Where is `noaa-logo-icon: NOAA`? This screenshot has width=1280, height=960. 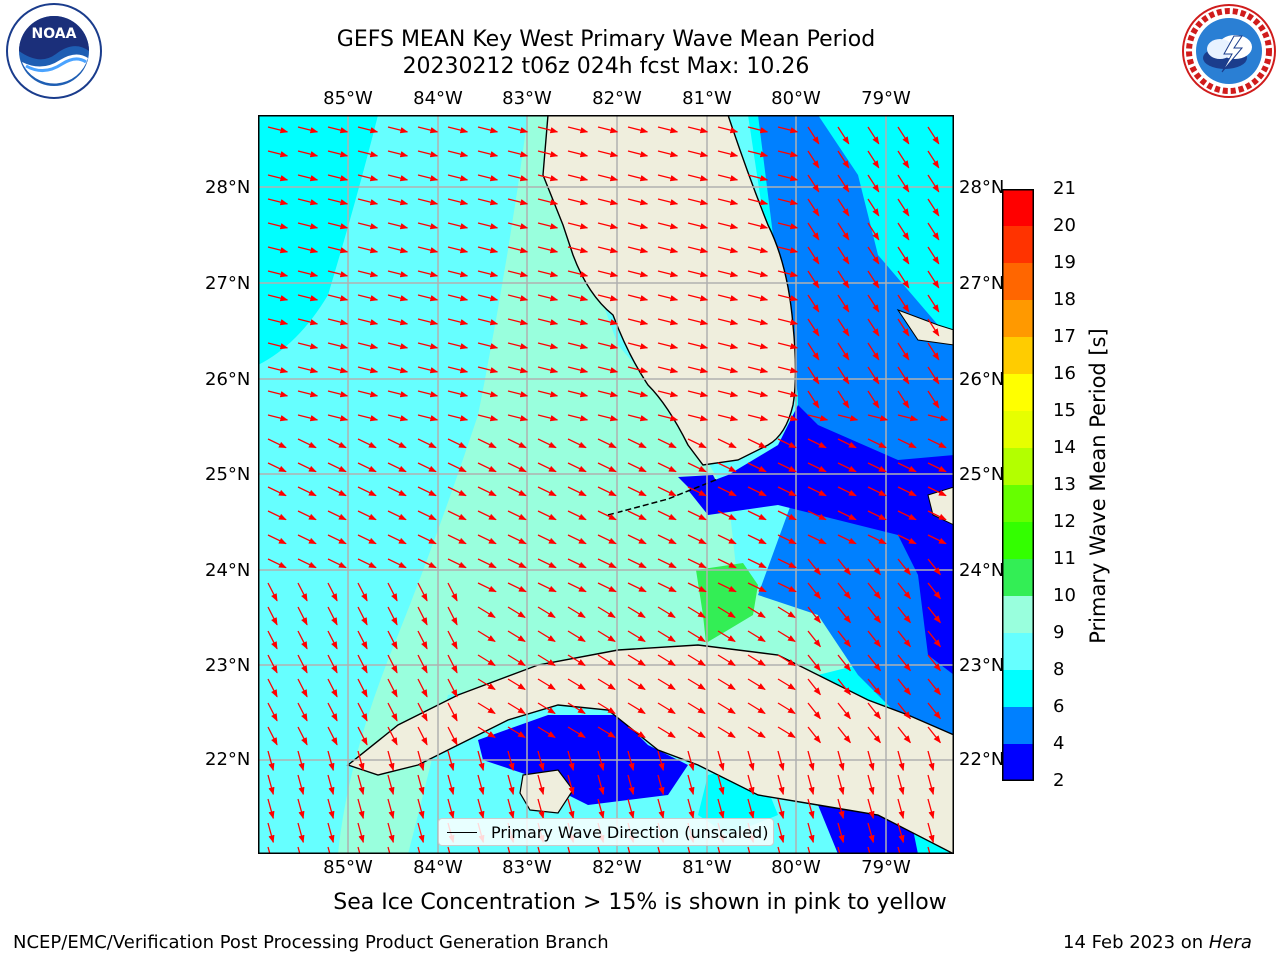
noaa-logo-icon: NOAA is located at coordinates (54, 51).